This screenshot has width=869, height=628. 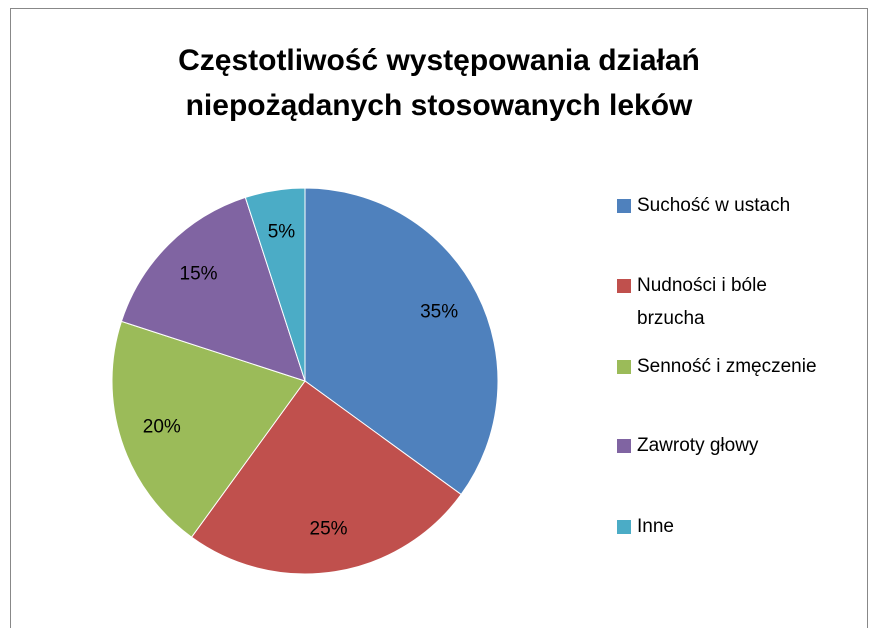 I want to click on data-label: 15%, so click(x=199, y=274).